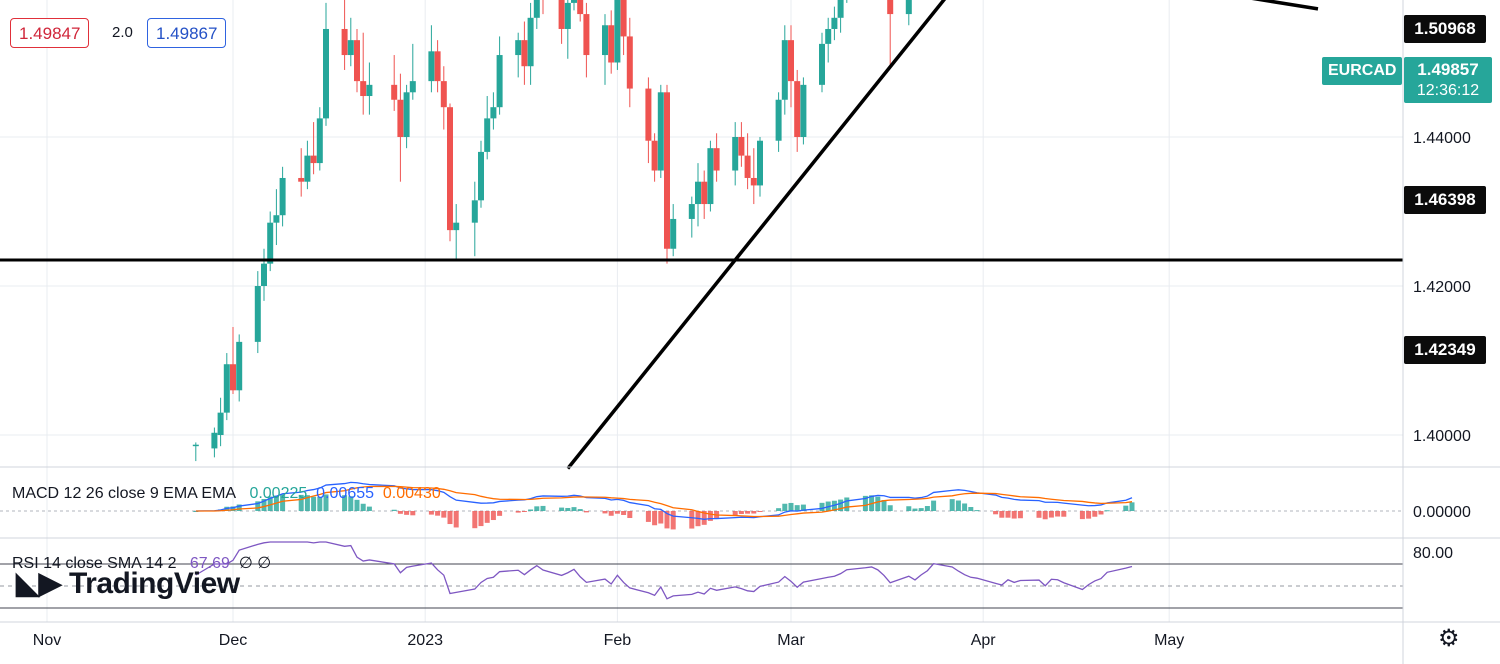 Image resolution: width=1500 pixels, height=664 pixels. Describe the element at coordinates (1442, 287) in the screenshot. I see `y-tick-label: 1.42000` at that location.